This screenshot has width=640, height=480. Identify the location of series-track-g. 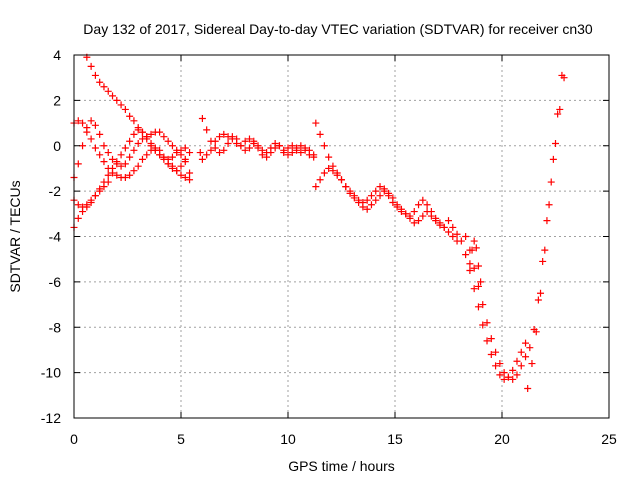
(258, 146).